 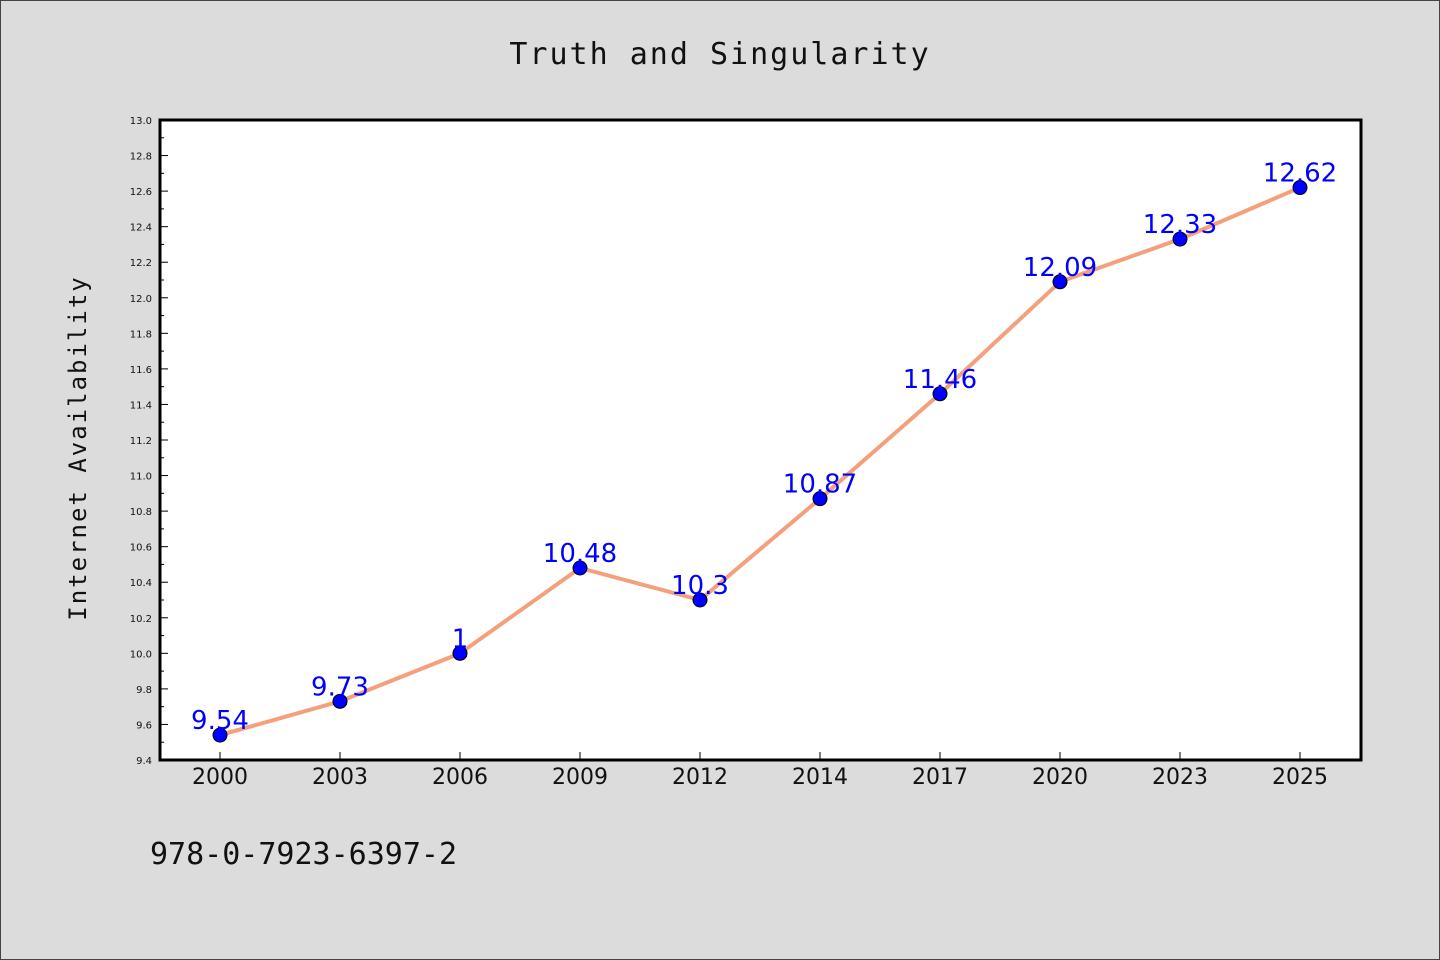 What do you see at coordinates (220, 777) in the screenshot?
I see `x-tick-label: 2000` at bounding box center [220, 777].